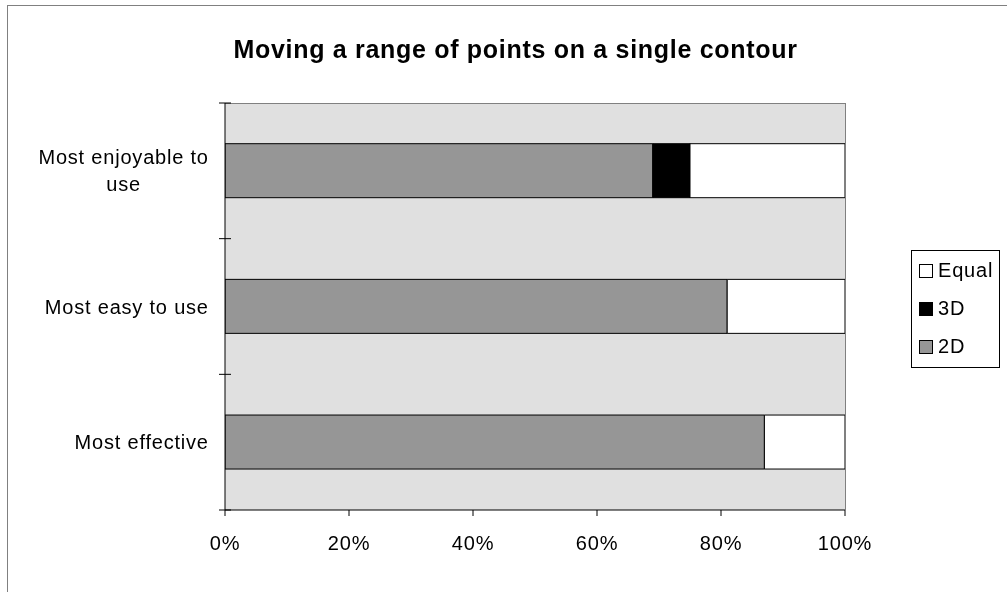 This screenshot has height=592, width=1007. What do you see at coordinates (952, 346) in the screenshot?
I see `legend-label: 2D` at bounding box center [952, 346].